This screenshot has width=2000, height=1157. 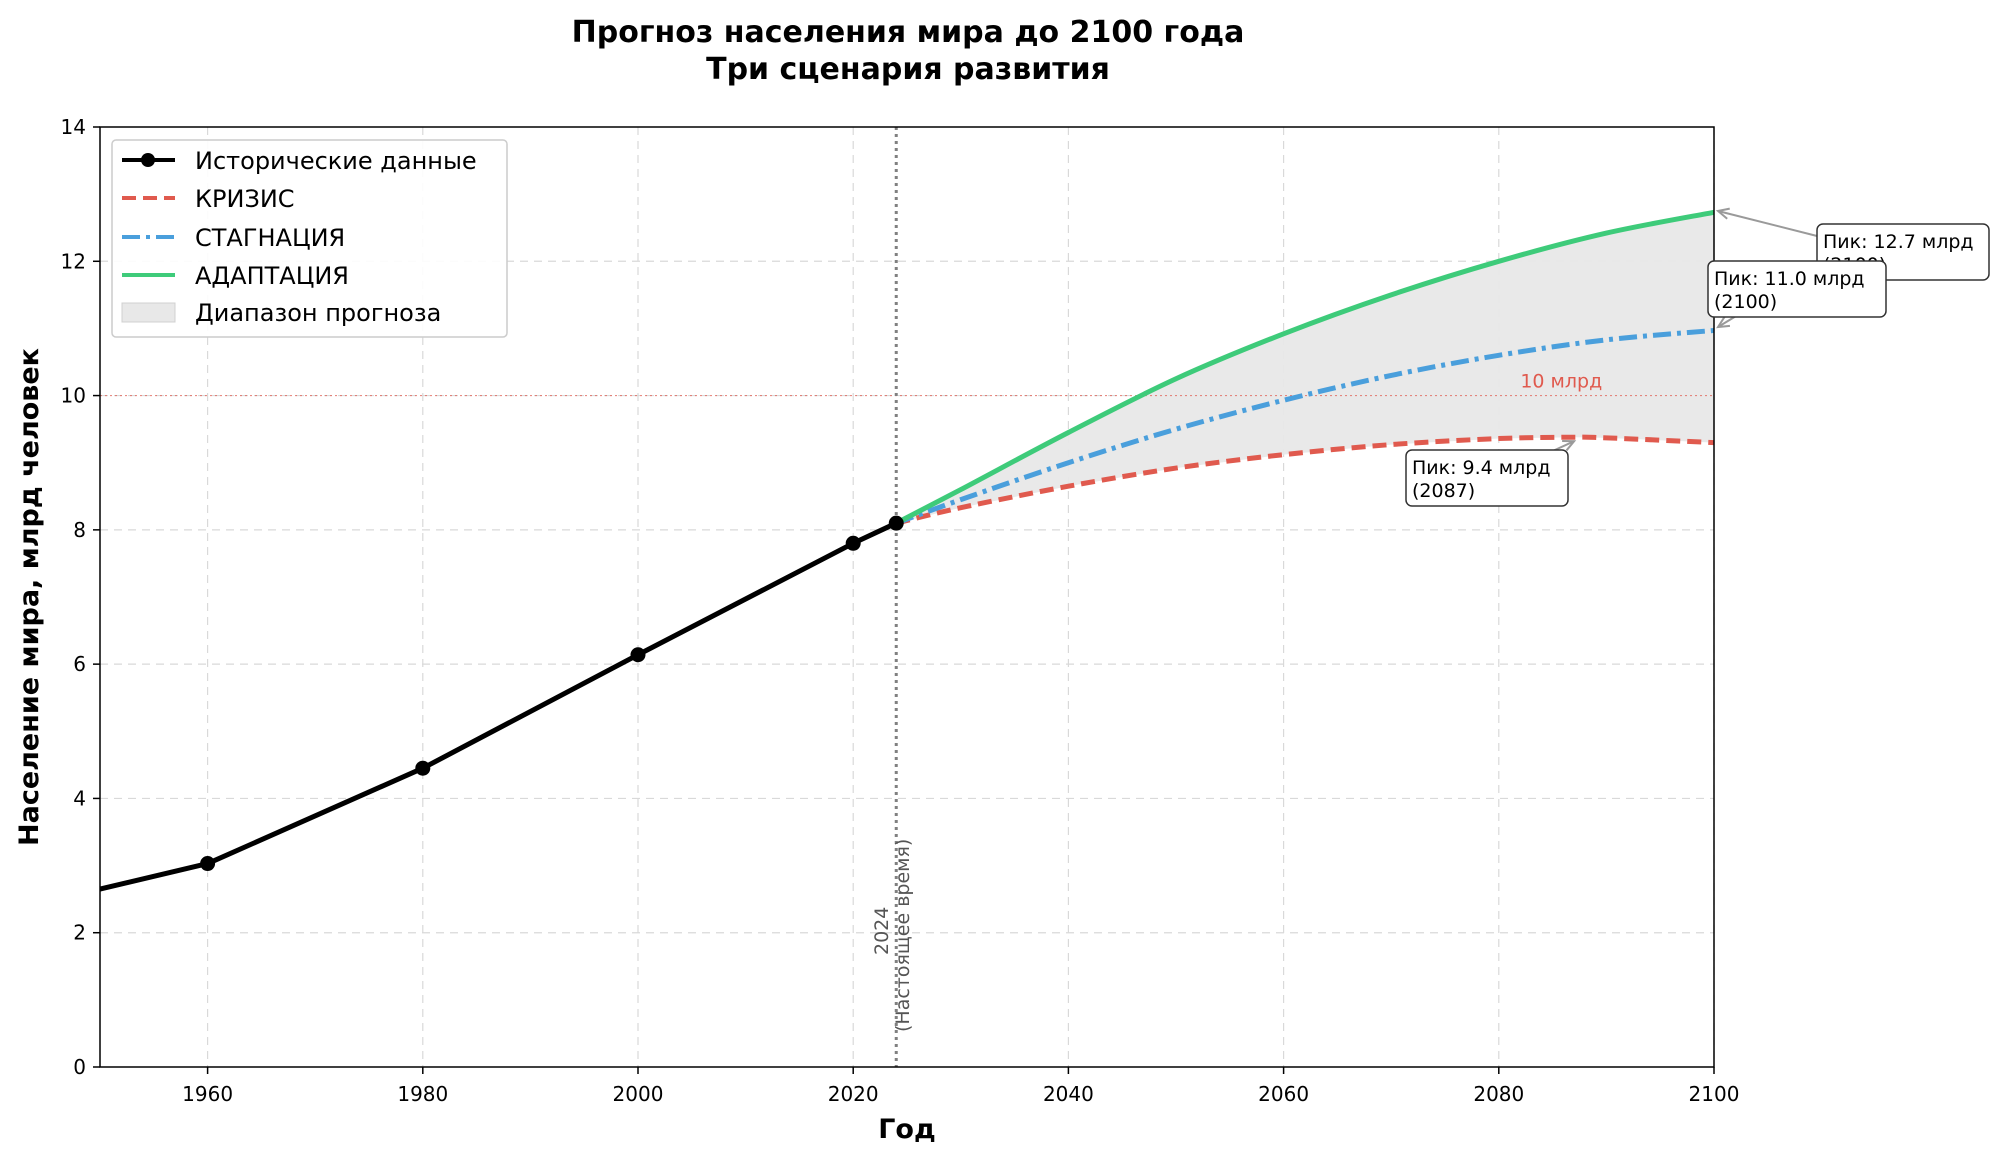 What do you see at coordinates (79, 664) in the screenshot?
I see `y-tick-label-6: 6` at bounding box center [79, 664].